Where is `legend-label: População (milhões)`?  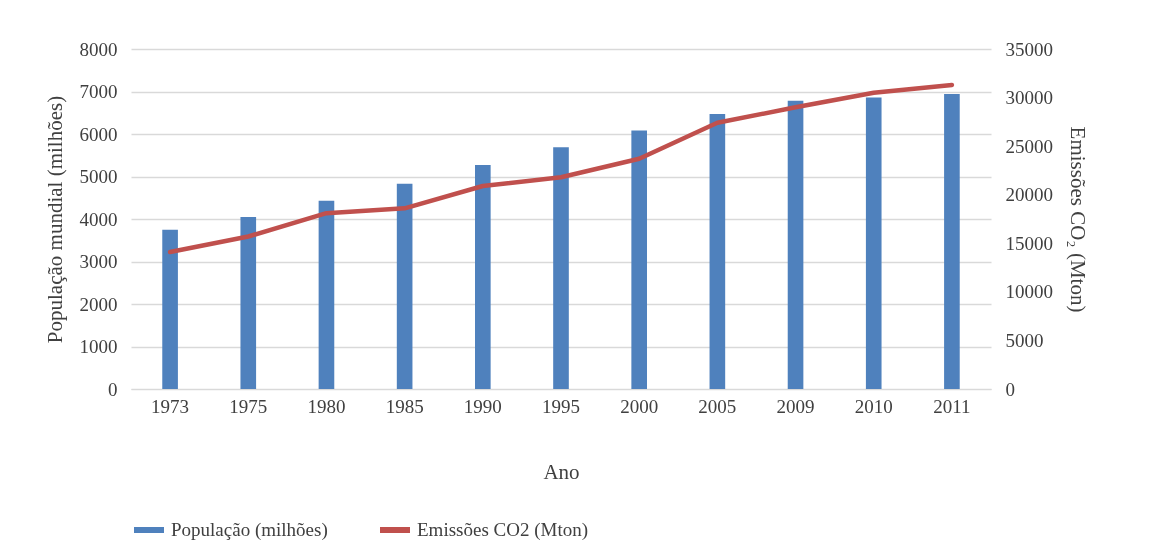
legend-label: População (milhões) is located at coordinates (249, 530).